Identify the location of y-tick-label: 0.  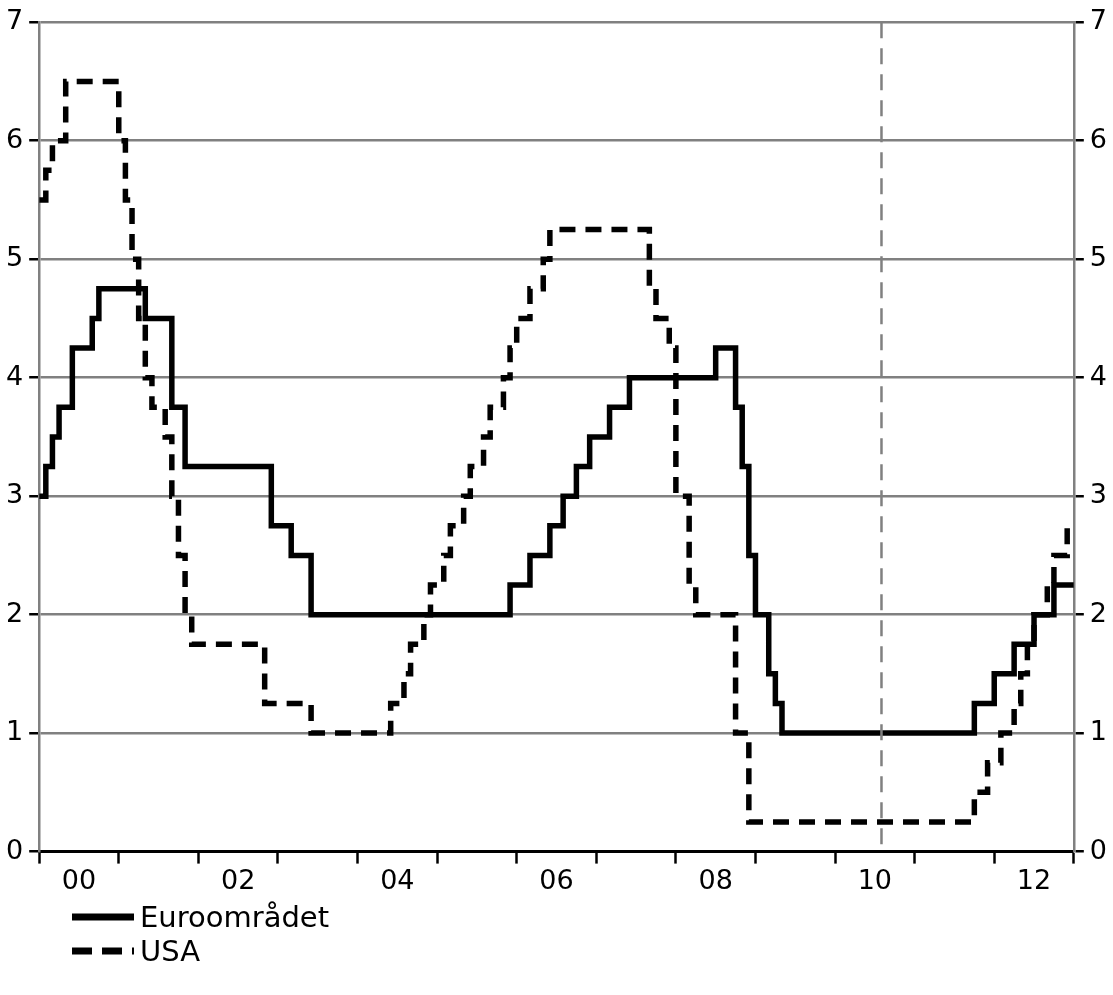
(14, 849).